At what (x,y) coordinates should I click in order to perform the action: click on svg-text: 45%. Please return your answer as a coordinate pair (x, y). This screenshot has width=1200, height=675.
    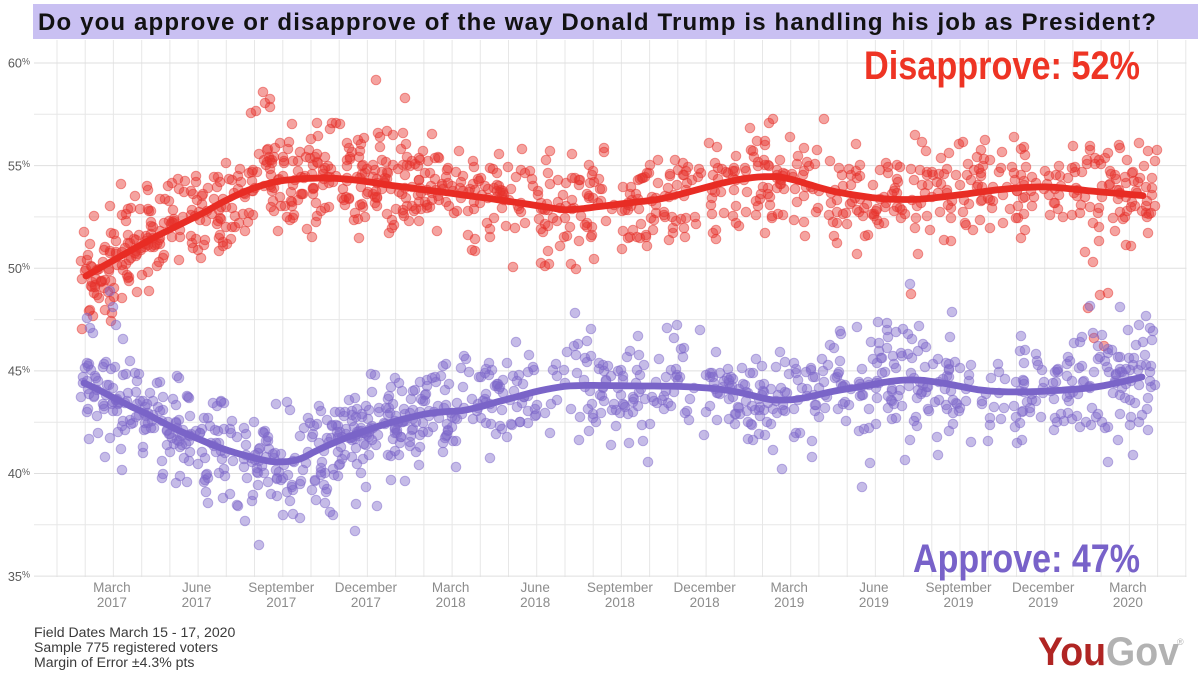
    Looking at the image, I should click on (19, 371).